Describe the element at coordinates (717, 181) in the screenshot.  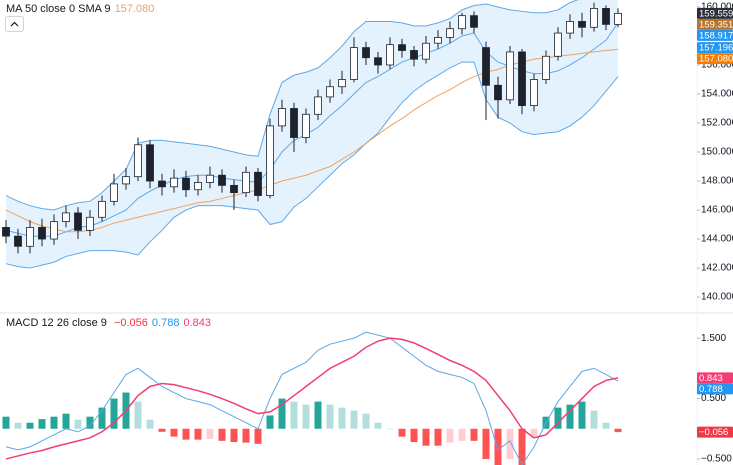
I see `y-tick-label: 148.000` at that location.